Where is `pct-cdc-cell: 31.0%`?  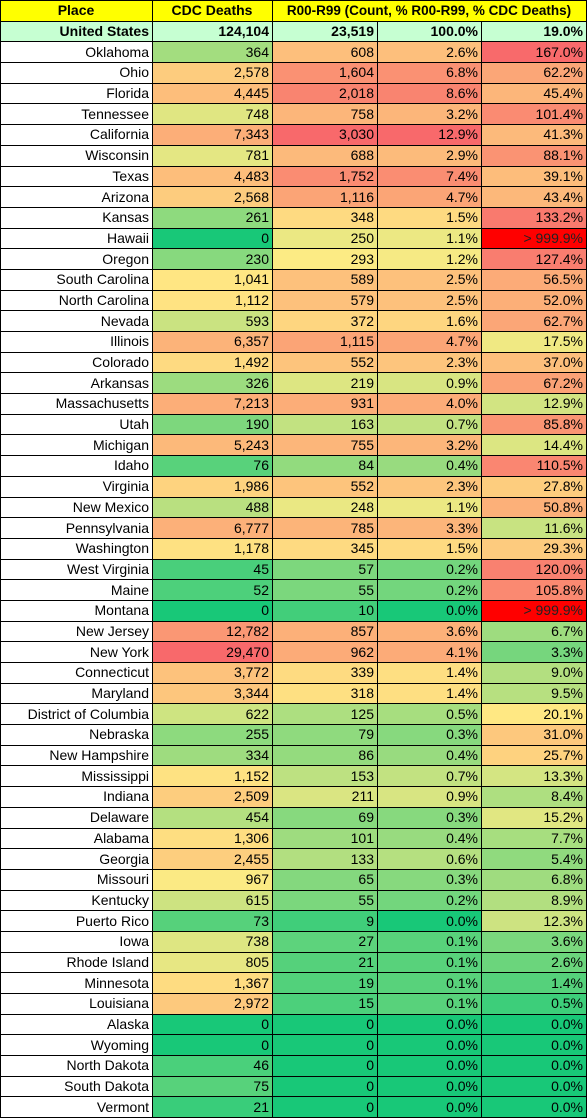
pct-cdc-cell: 31.0% is located at coordinates (533, 735).